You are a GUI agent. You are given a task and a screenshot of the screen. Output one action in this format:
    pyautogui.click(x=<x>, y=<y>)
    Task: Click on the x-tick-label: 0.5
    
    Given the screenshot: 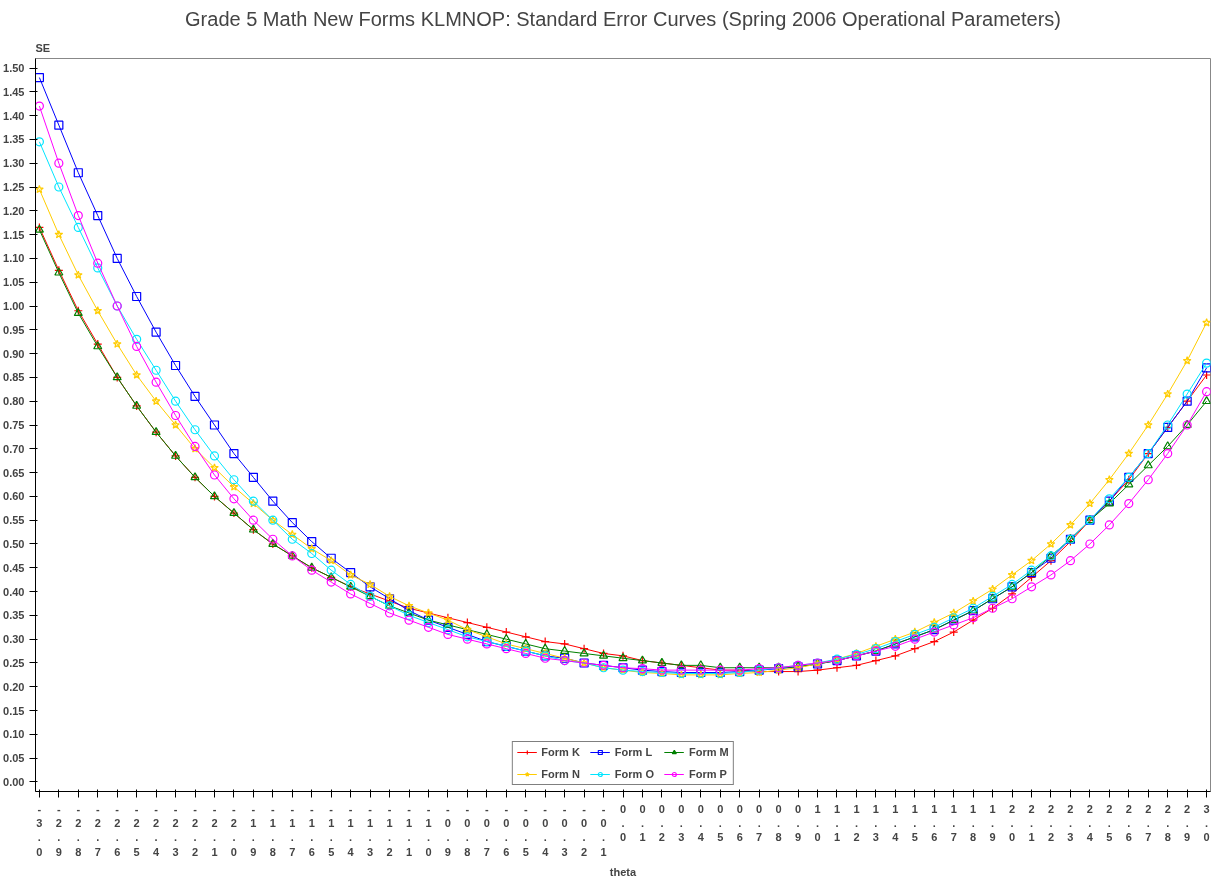 What is the action you would take?
    pyautogui.click(x=720, y=823)
    